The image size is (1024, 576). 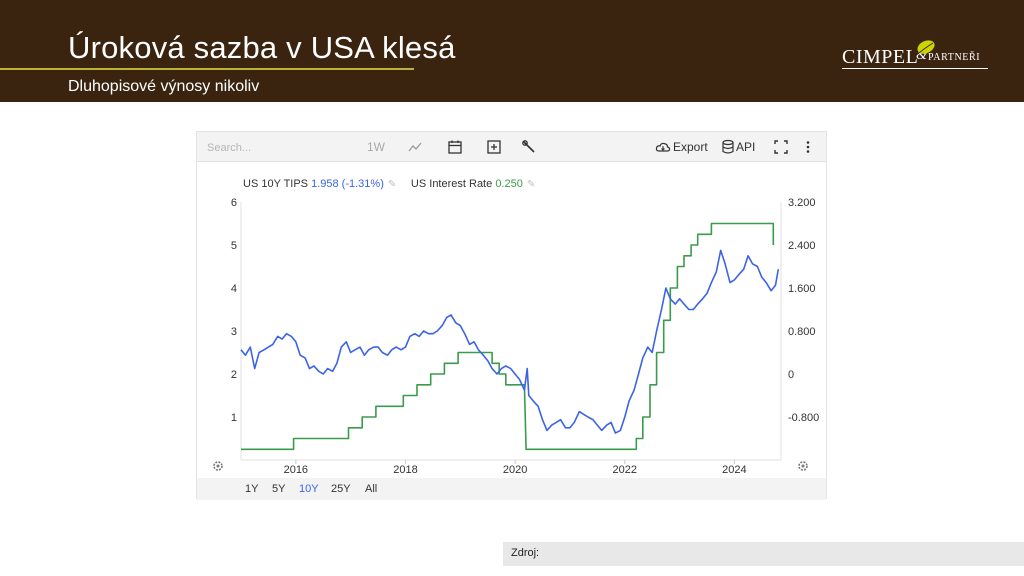 What do you see at coordinates (954, 57) in the screenshot?
I see `logo-sub-text: PARTNEŘI` at bounding box center [954, 57].